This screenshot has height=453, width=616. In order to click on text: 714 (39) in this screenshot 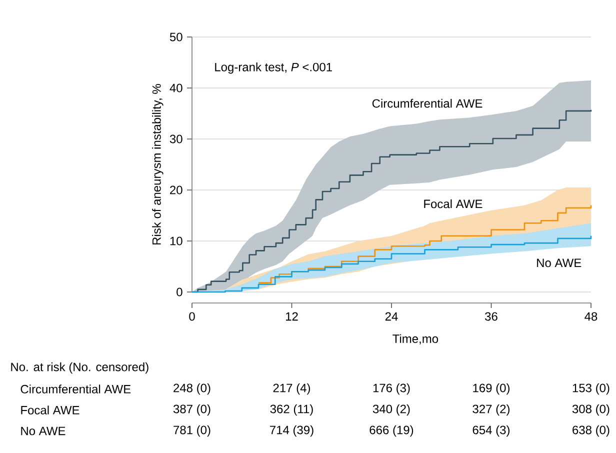, I will do `click(292, 431)`.